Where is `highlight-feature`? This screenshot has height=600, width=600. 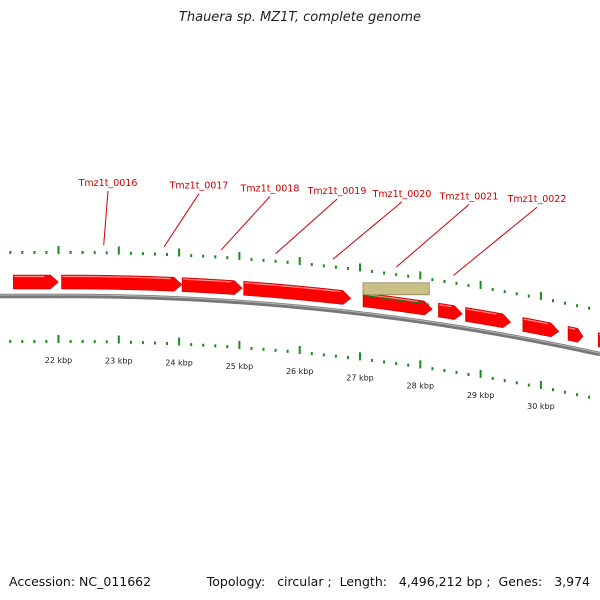 highlight-feature is located at coordinates (396, 289).